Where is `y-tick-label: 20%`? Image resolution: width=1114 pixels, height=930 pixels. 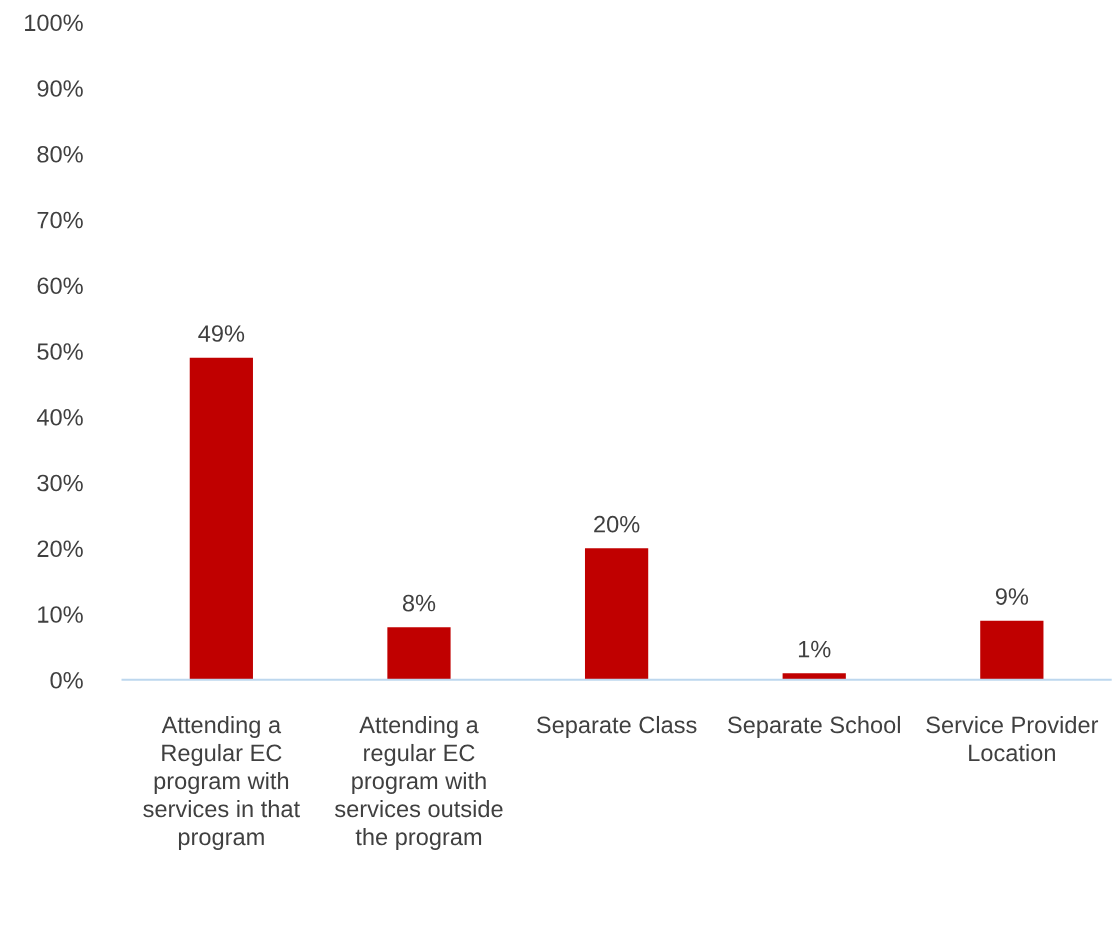 y-tick-label: 20% is located at coordinates (60, 549).